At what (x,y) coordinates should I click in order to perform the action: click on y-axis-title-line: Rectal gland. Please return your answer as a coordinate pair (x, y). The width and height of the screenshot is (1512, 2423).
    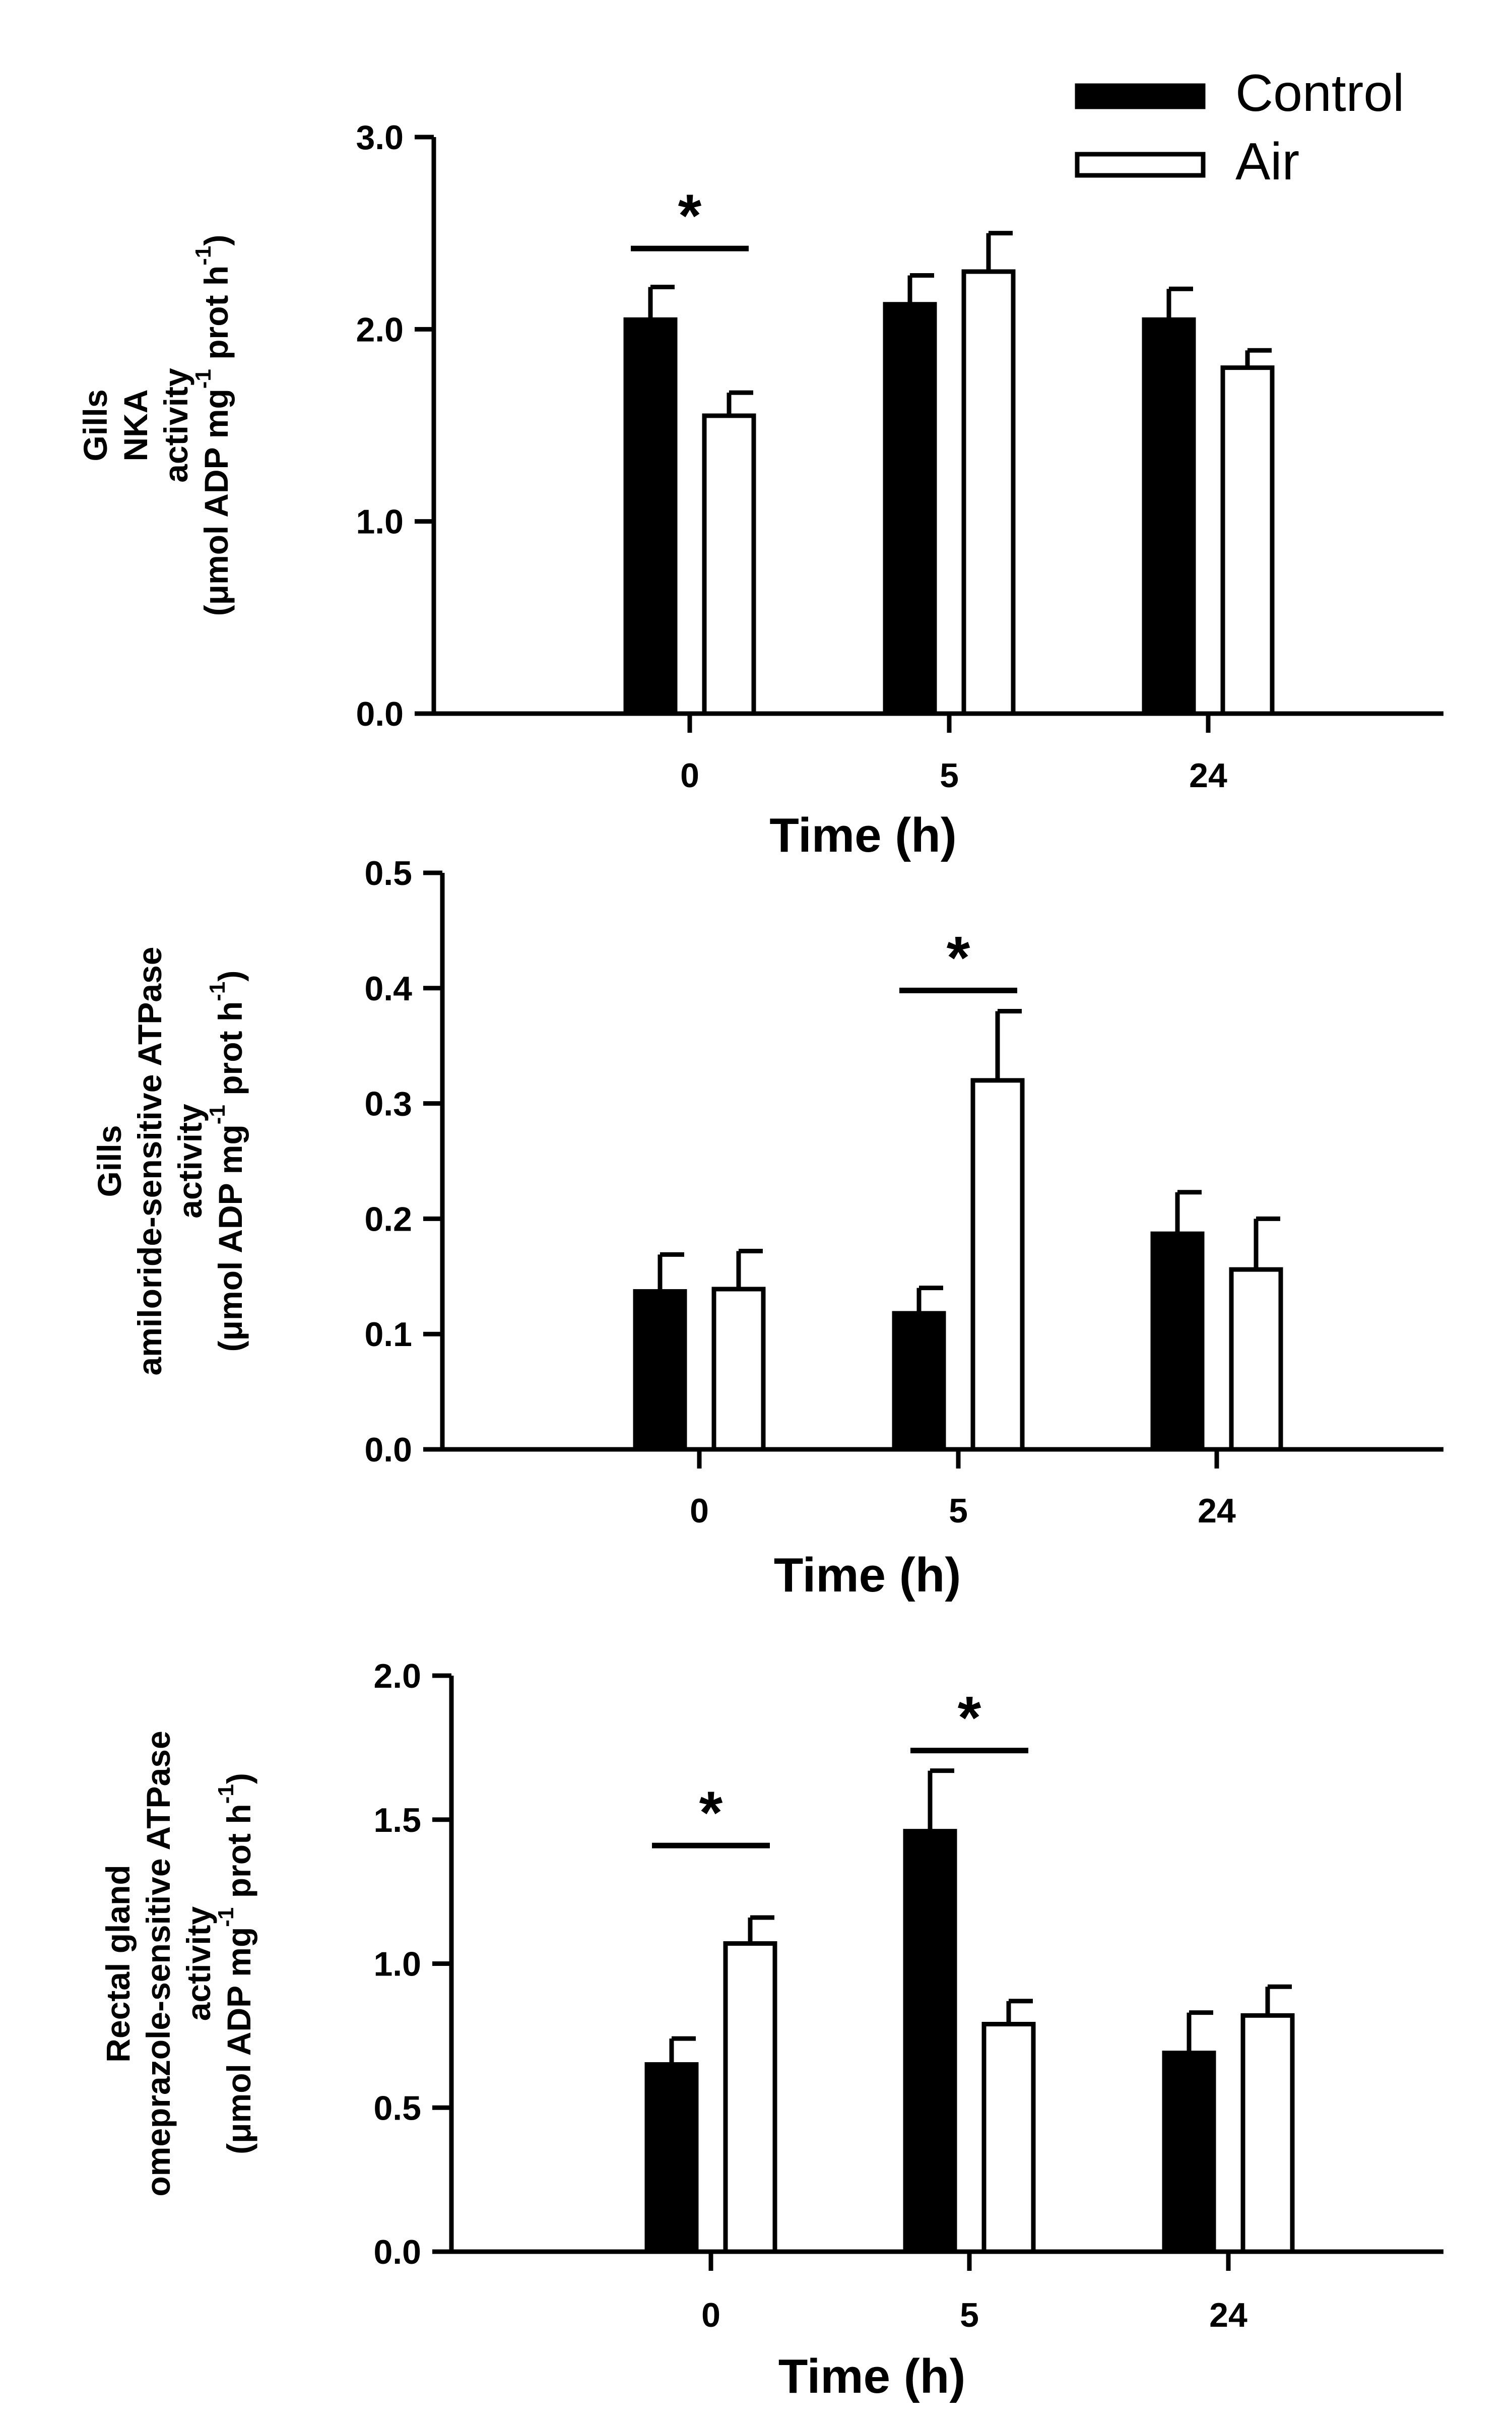
    Looking at the image, I should click on (118, 1963).